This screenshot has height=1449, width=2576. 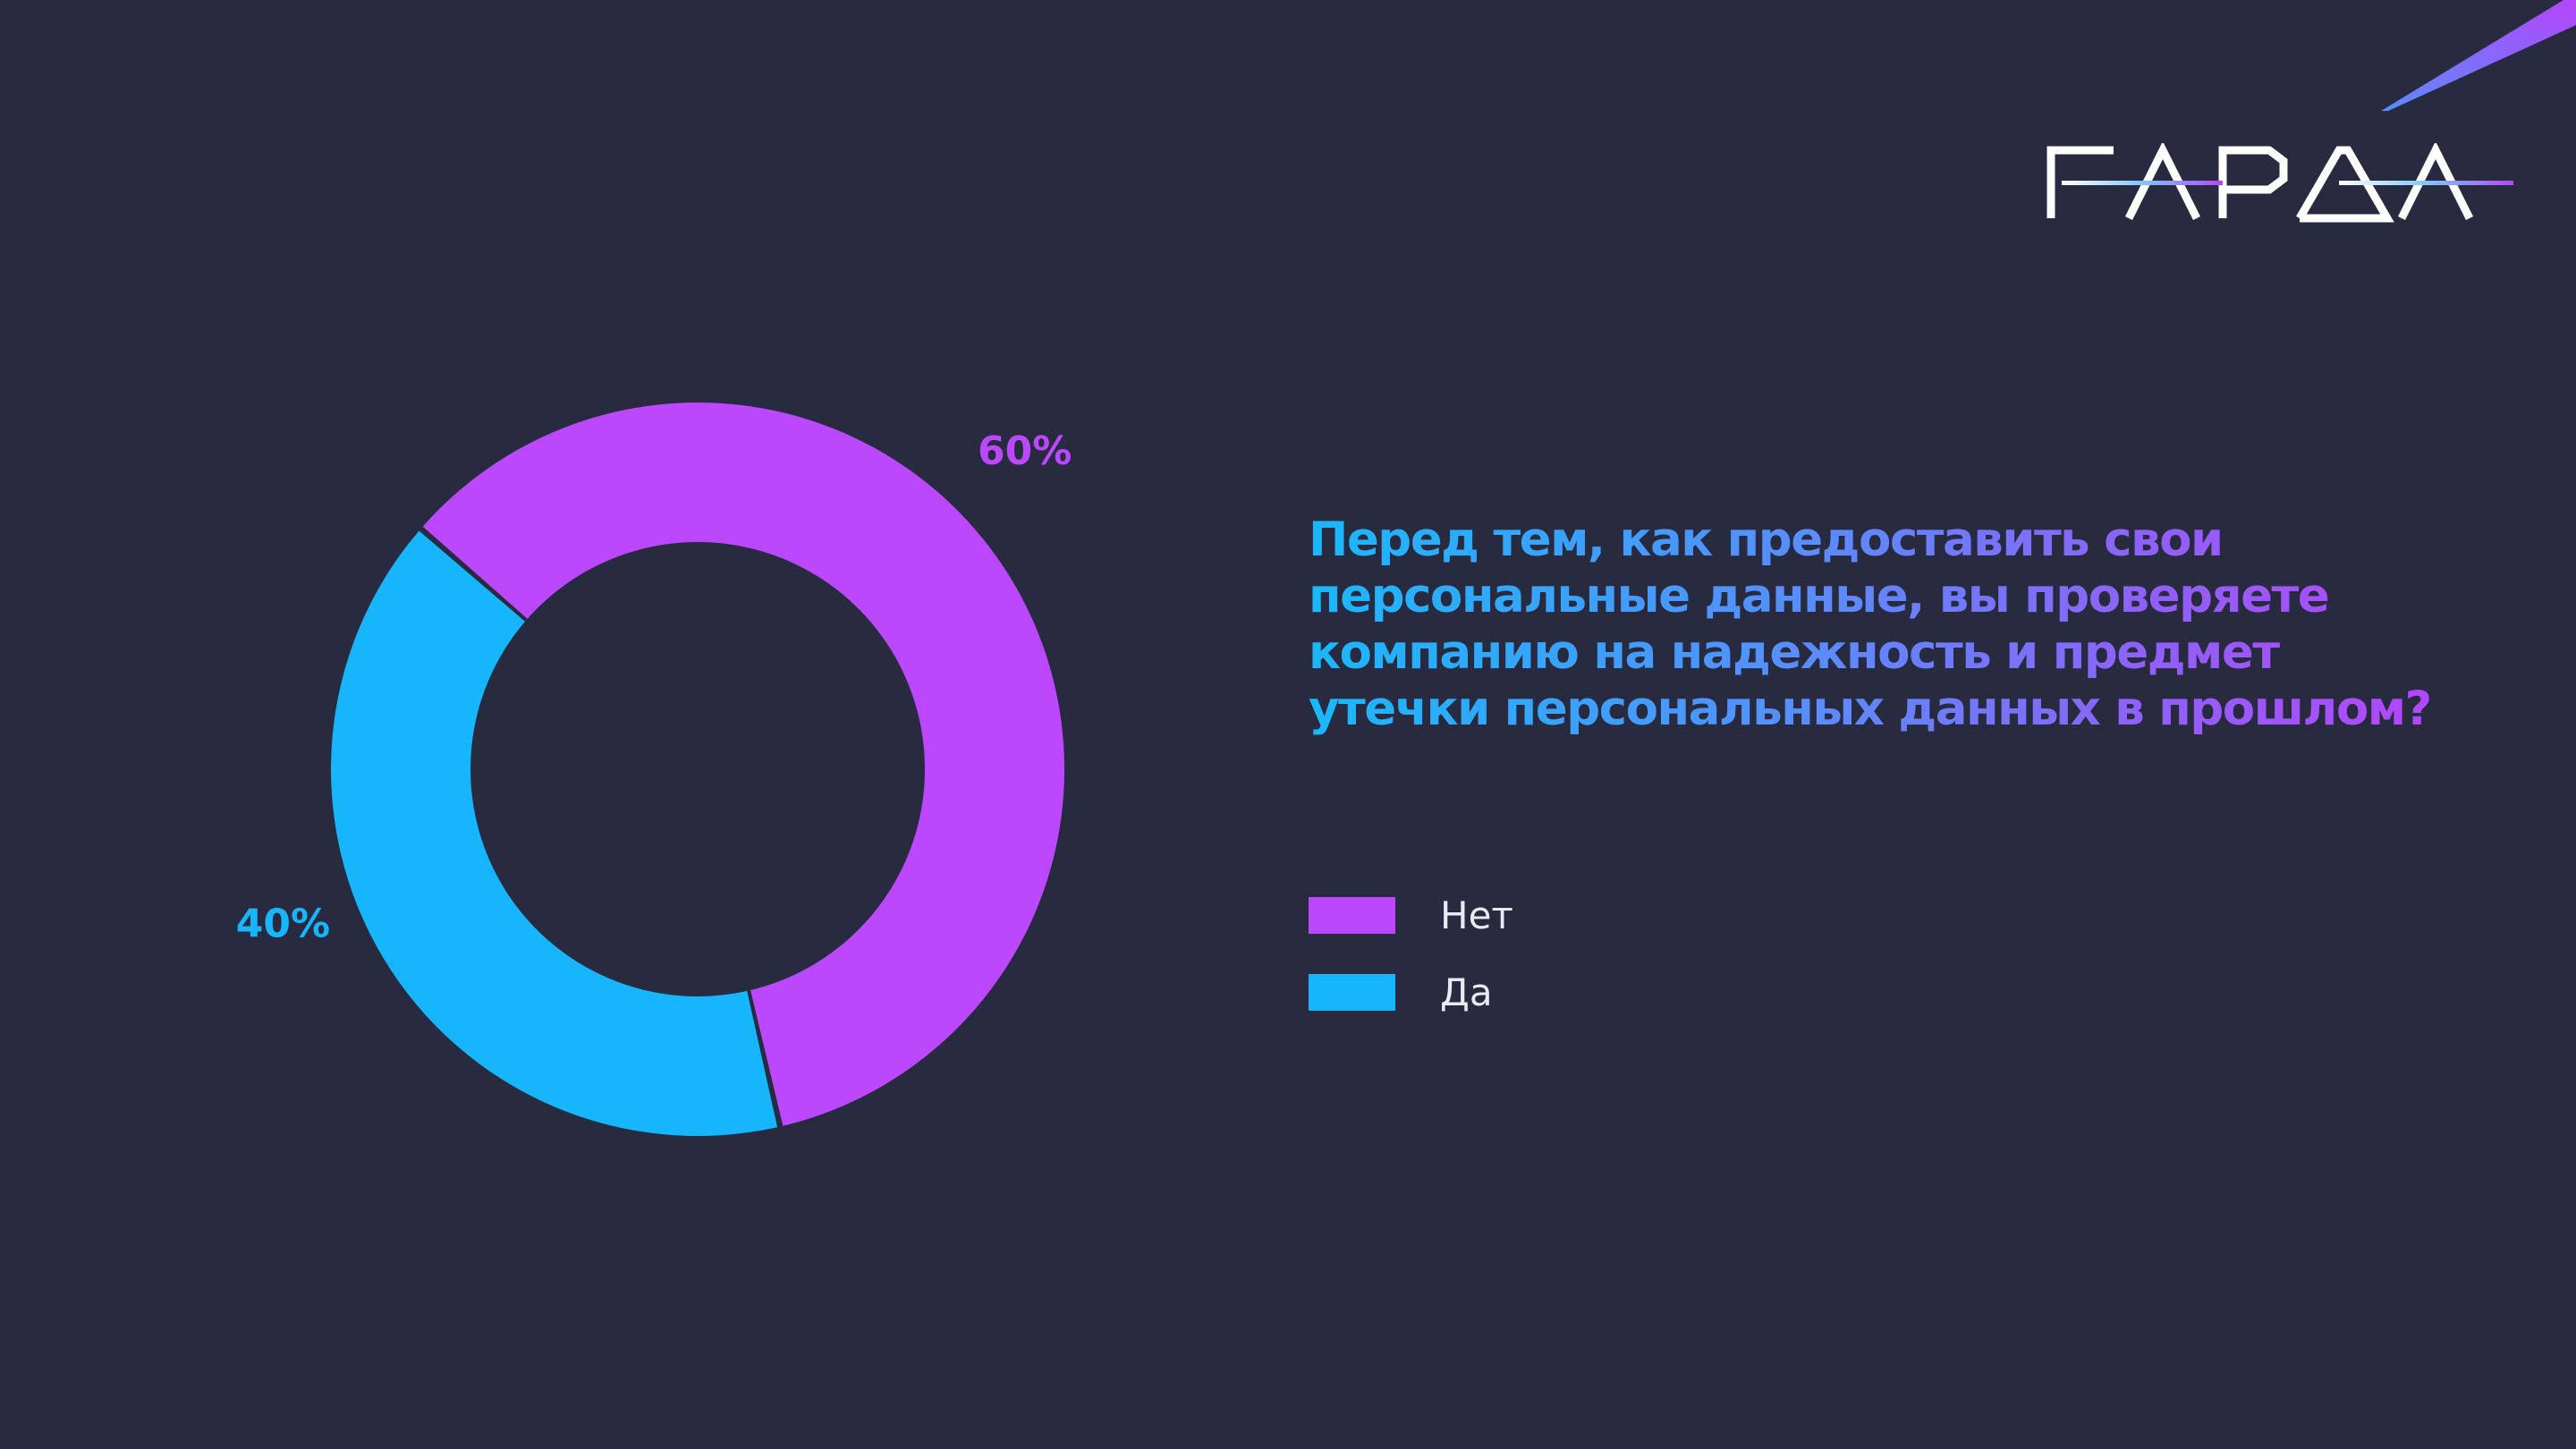 I want to click on slice-no, so click(x=743, y=764).